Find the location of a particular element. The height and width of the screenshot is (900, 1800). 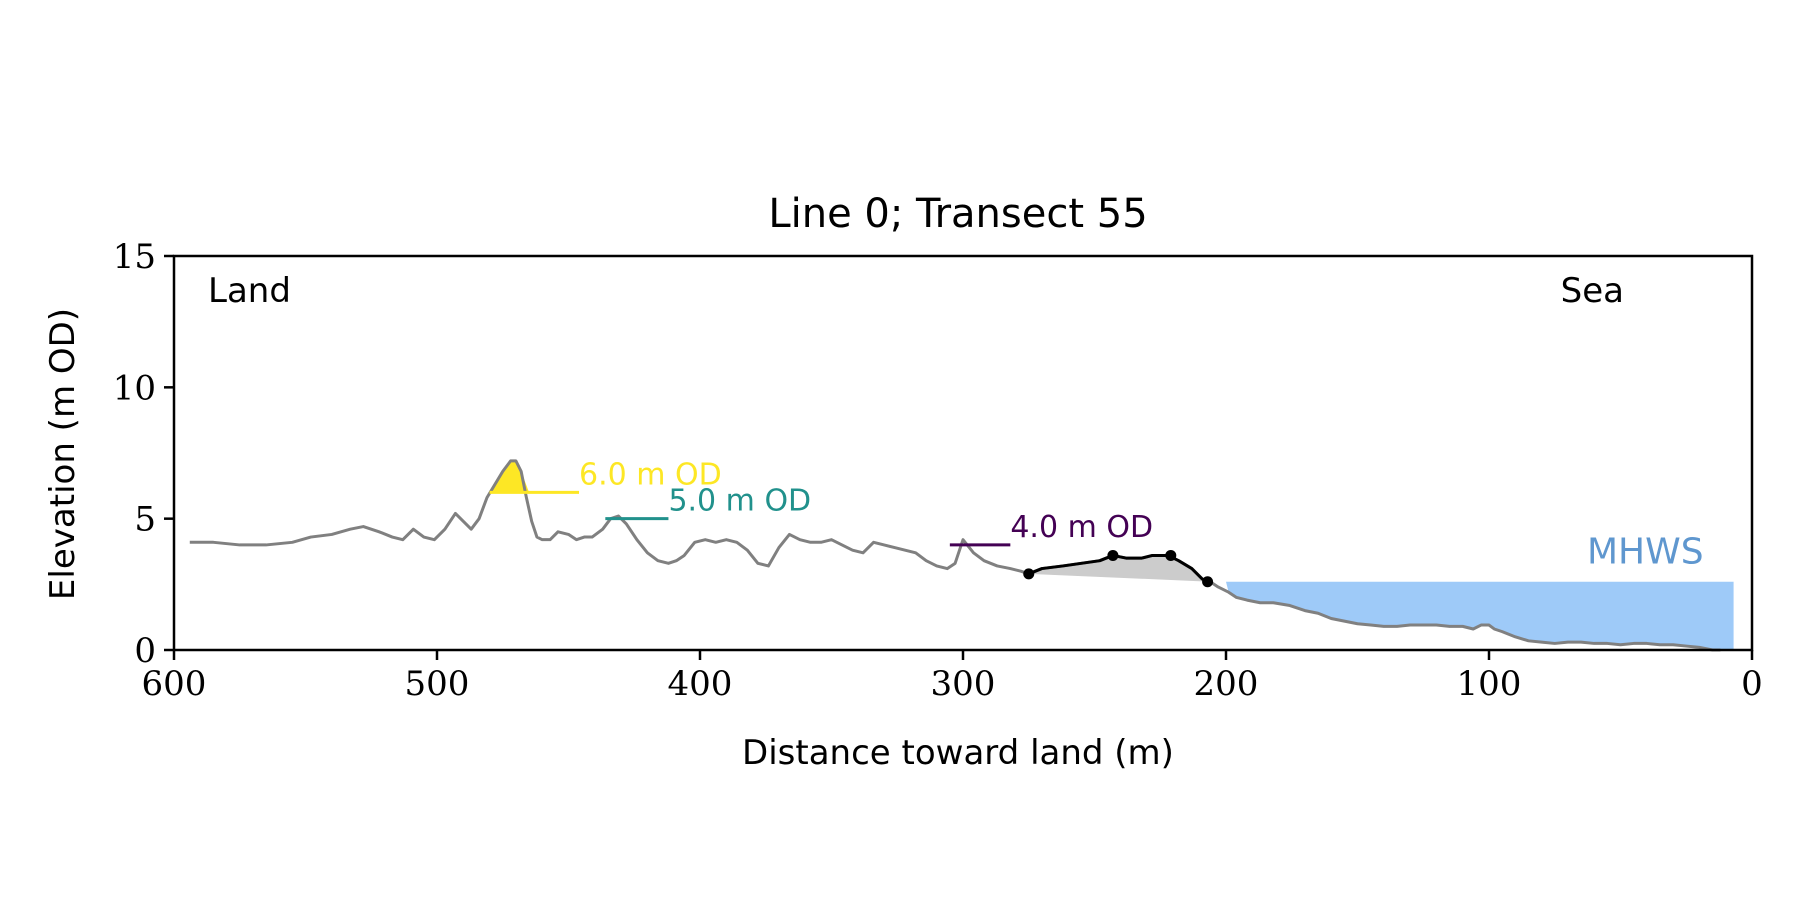

y-tick-label-0: 0 is located at coordinates (145, 651).